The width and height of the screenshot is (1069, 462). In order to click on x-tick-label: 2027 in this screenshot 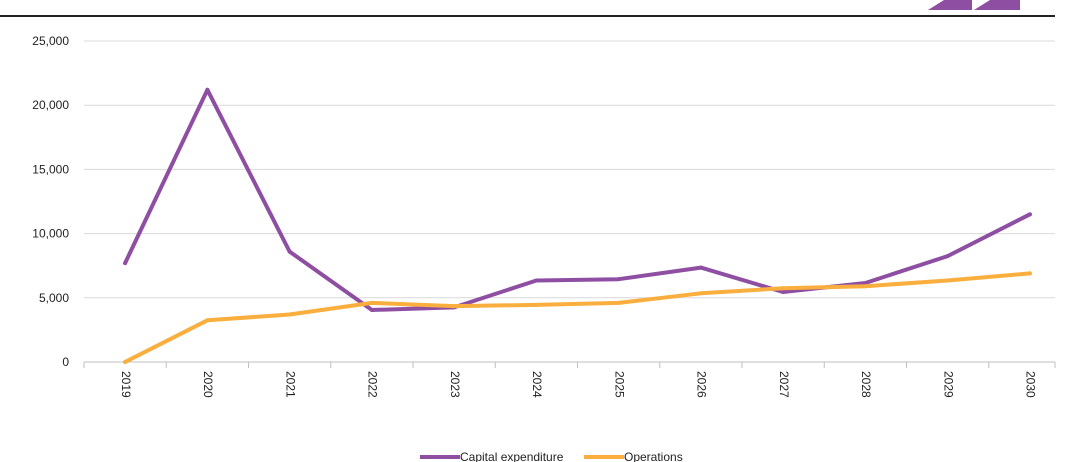, I will do `click(784, 384)`.